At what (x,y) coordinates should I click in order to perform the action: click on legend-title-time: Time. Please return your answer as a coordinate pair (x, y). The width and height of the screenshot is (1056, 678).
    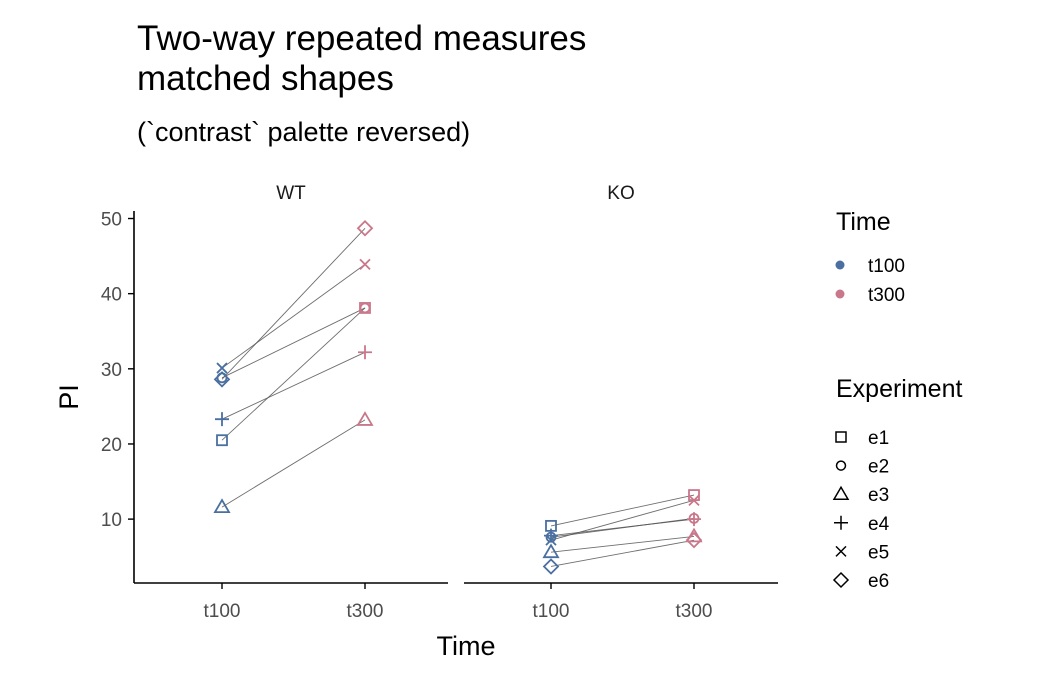
    Looking at the image, I should click on (863, 222).